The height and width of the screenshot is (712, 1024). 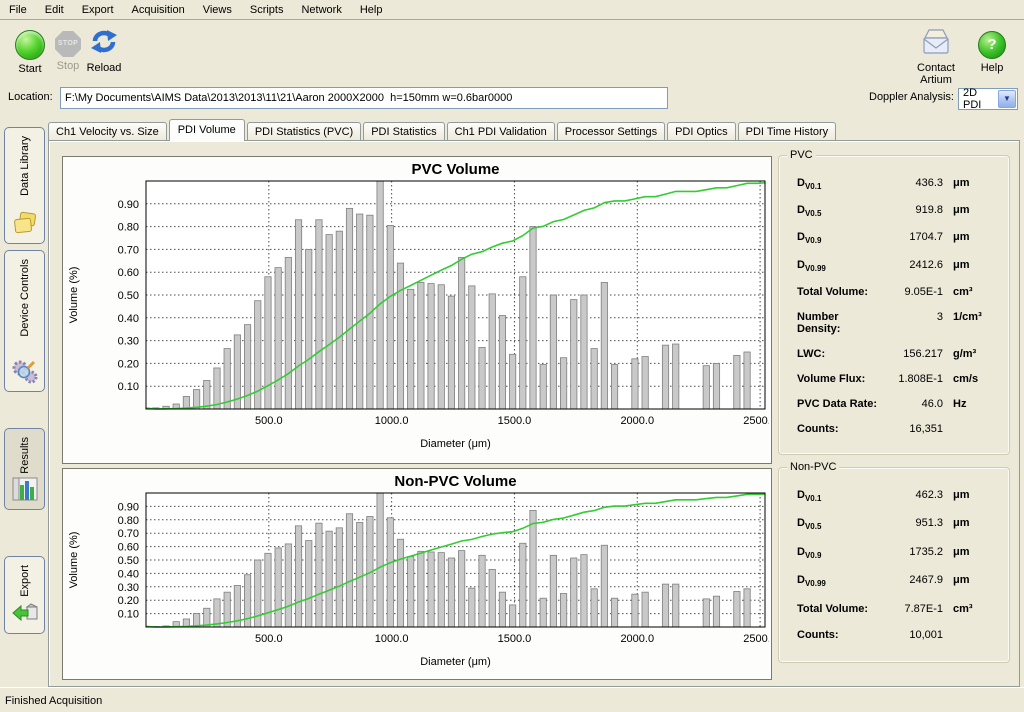 What do you see at coordinates (936, 74) in the screenshot?
I see `contact-artium-label: Contact Artium` at bounding box center [936, 74].